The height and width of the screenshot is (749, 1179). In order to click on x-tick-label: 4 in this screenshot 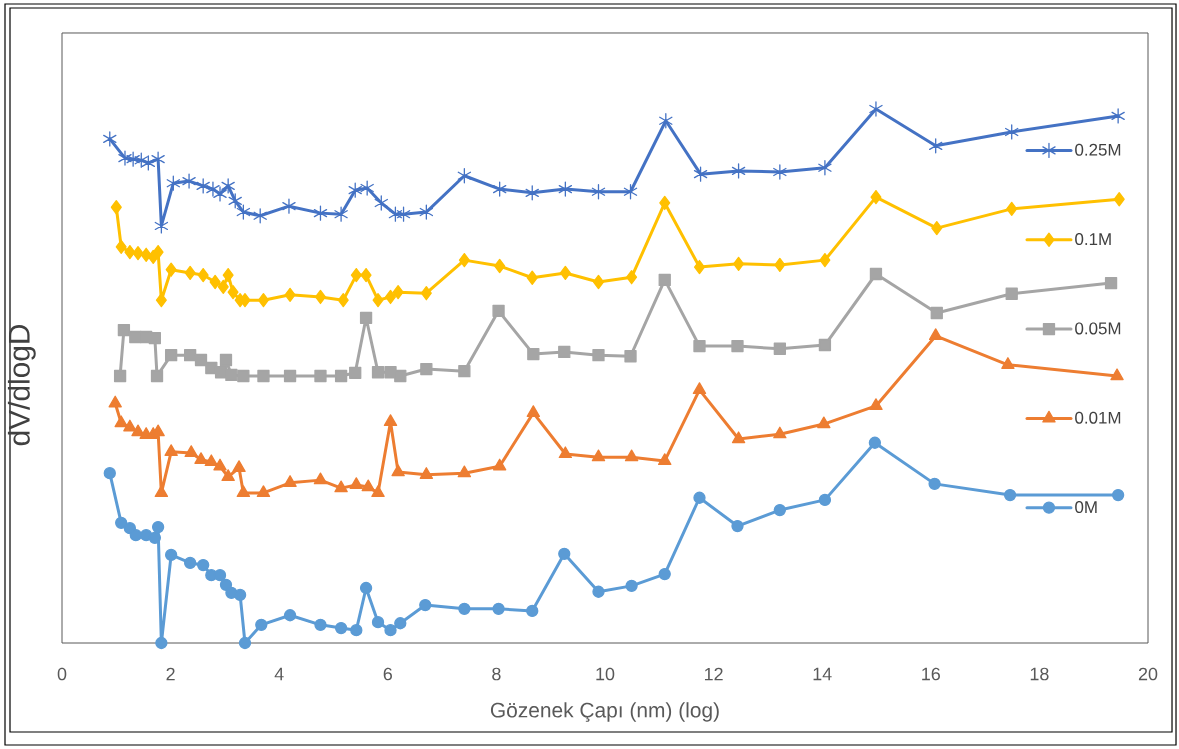, I will do `click(279, 674)`.